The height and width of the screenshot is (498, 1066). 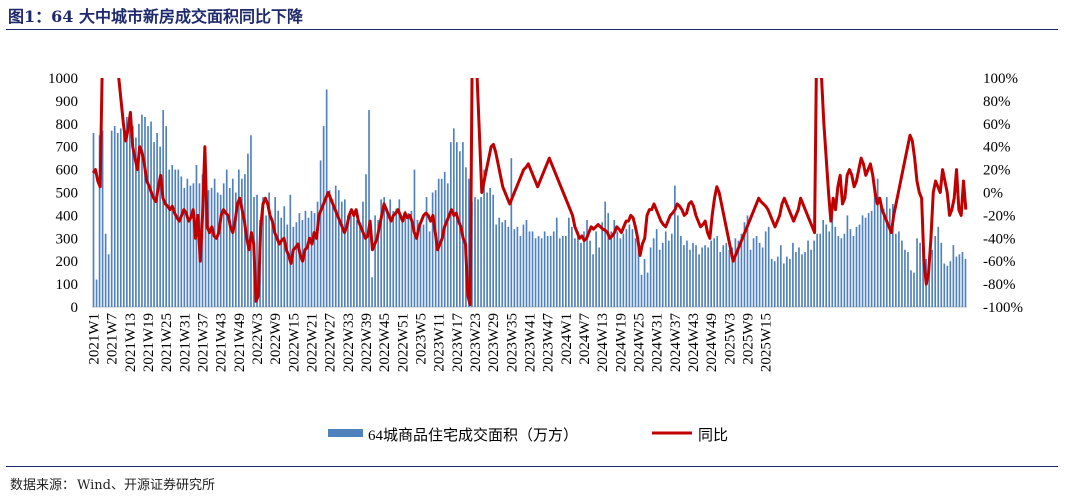 What do you see at coordinates (67, 239) in the screenshot?
I see `left-tick-label: 300` at bounding box center [67, 239].